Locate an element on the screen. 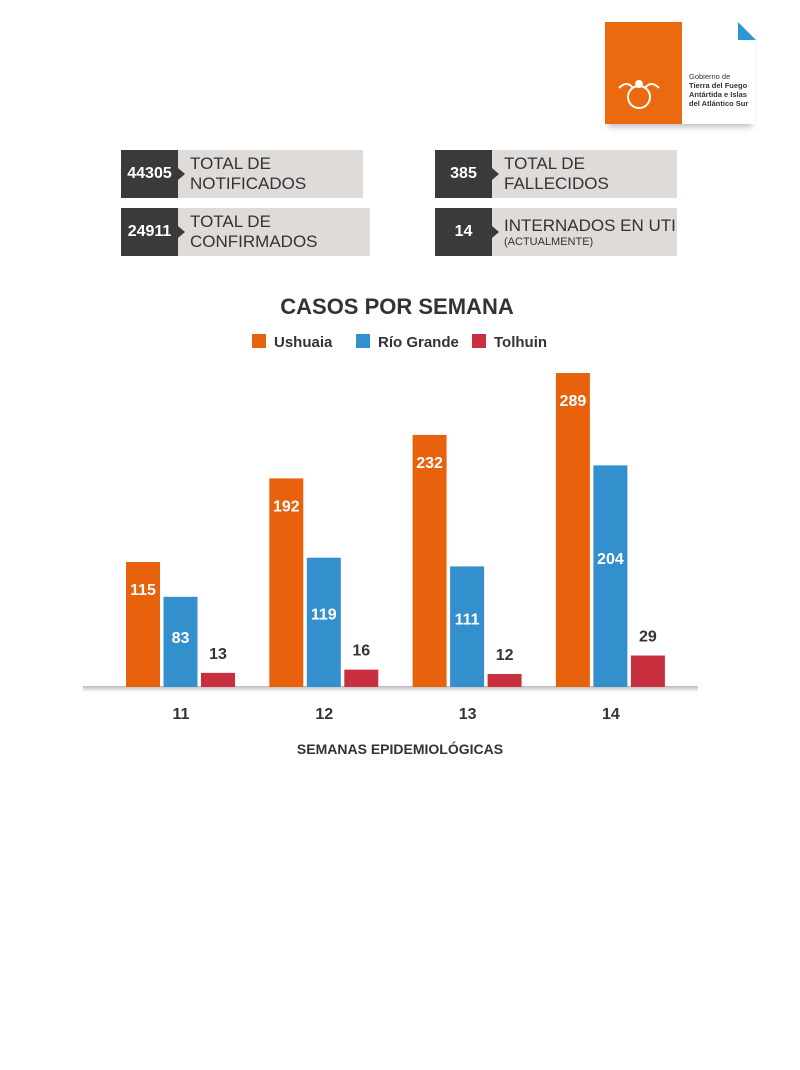  data-label: 12 is located at coordinates (505, 655).